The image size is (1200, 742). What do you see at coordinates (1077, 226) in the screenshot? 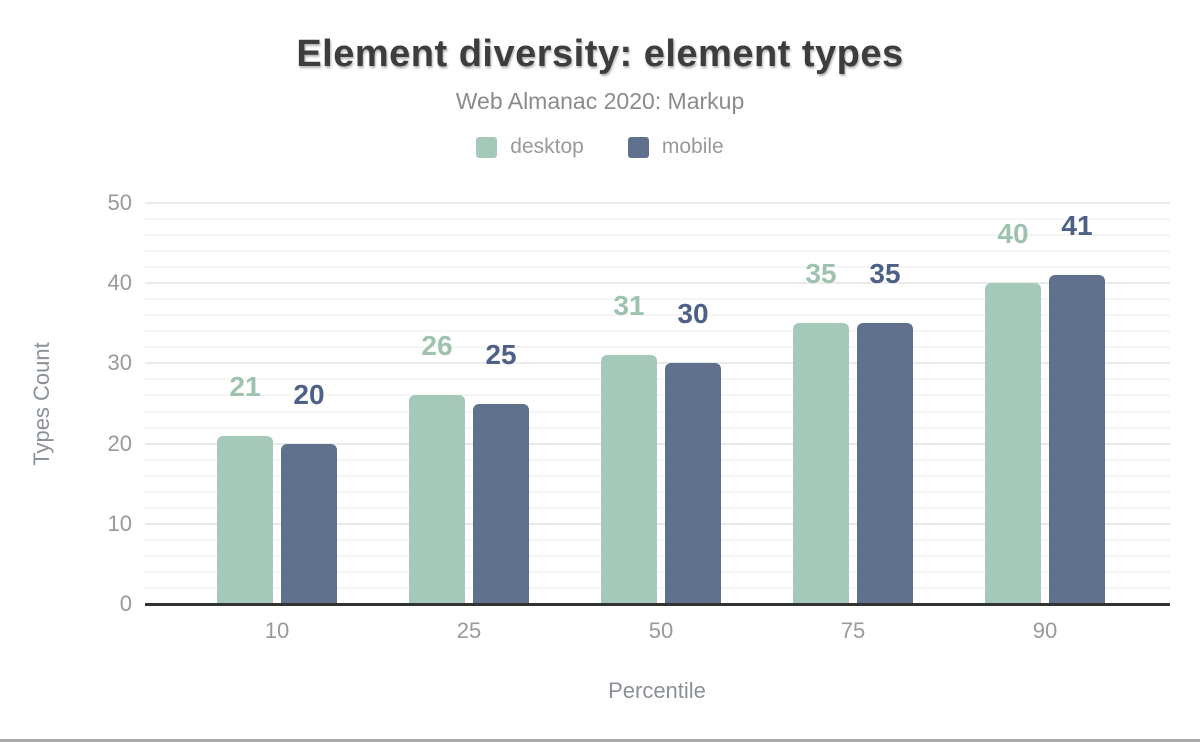
I see `bar-value-label-mobile-p90: 41` at bounding box center [1077, 226].